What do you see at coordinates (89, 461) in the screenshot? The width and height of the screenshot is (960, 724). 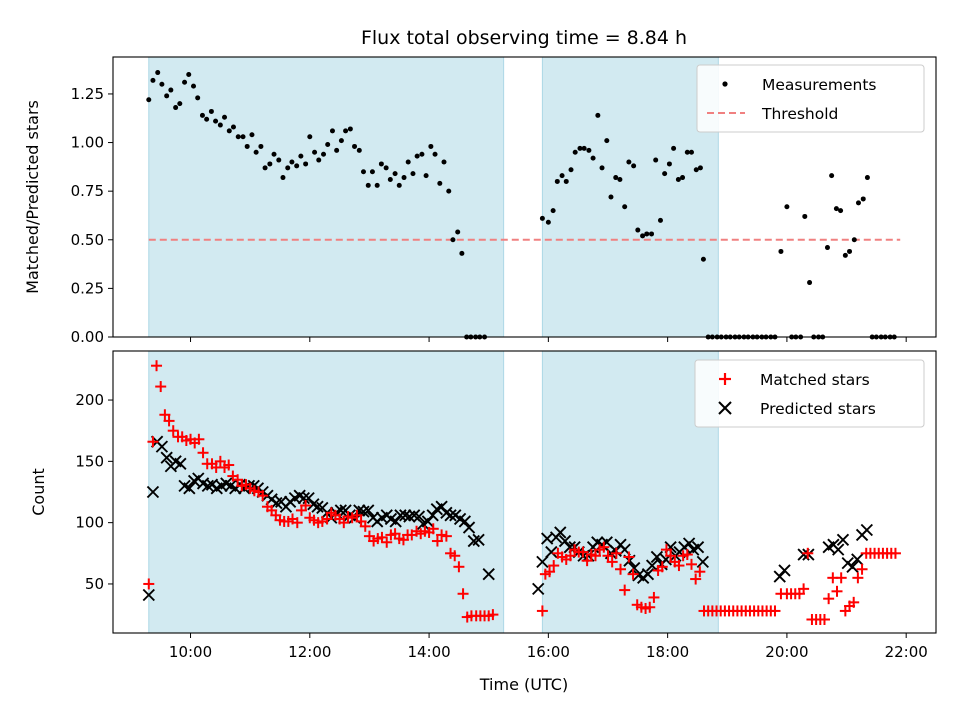 I see `bottom-y-tick-label: 150` at bounding box center [89, 461].